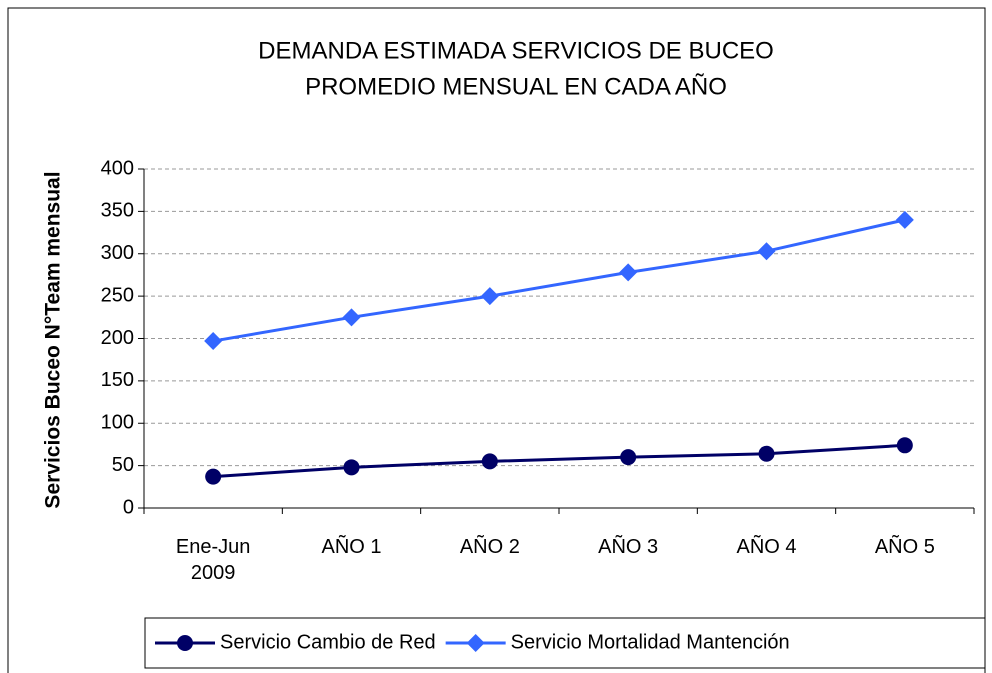 This screenshot has height=673, width=992. I want to click on x-tick-label: AÑO 4, so click(766, 547).